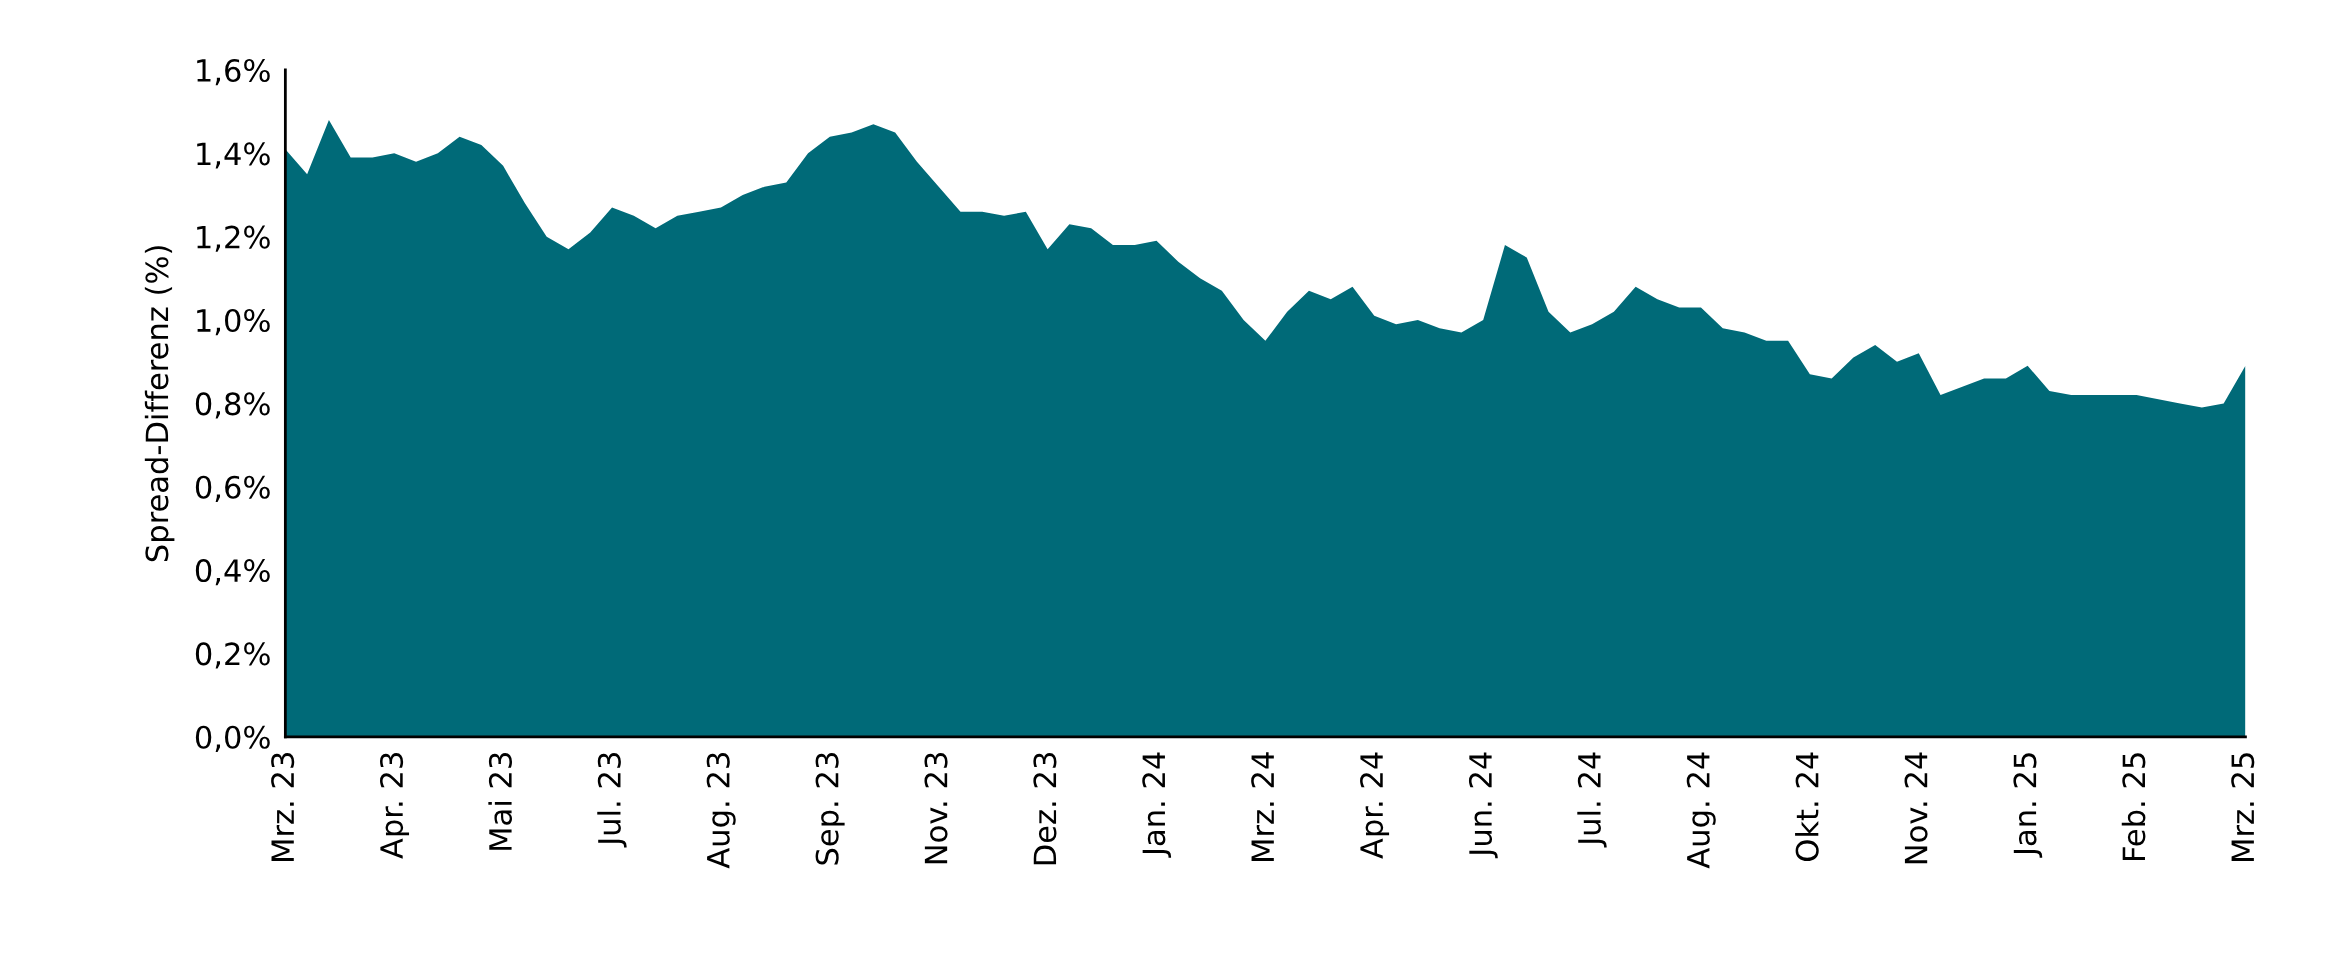  Describe the element at coordinates (1916, 808) in the screenshot. I see `x-tick-label: Nov. 24` at that location.